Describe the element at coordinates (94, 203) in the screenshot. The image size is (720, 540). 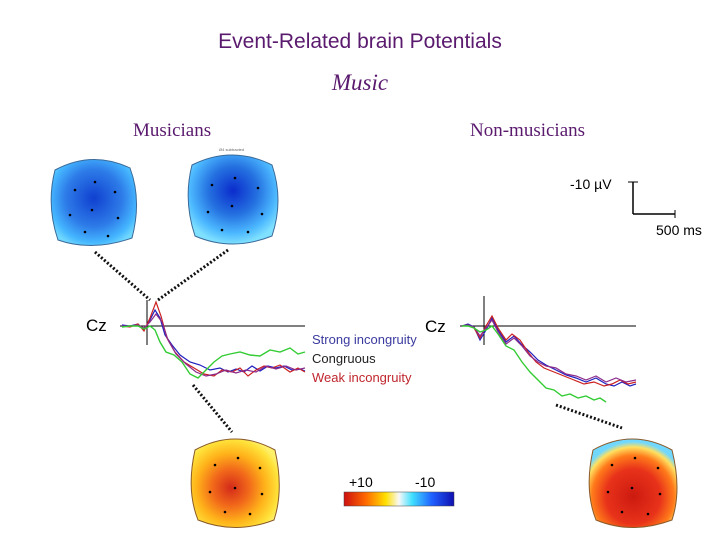
I see `topomap-musicians-left` at that location.